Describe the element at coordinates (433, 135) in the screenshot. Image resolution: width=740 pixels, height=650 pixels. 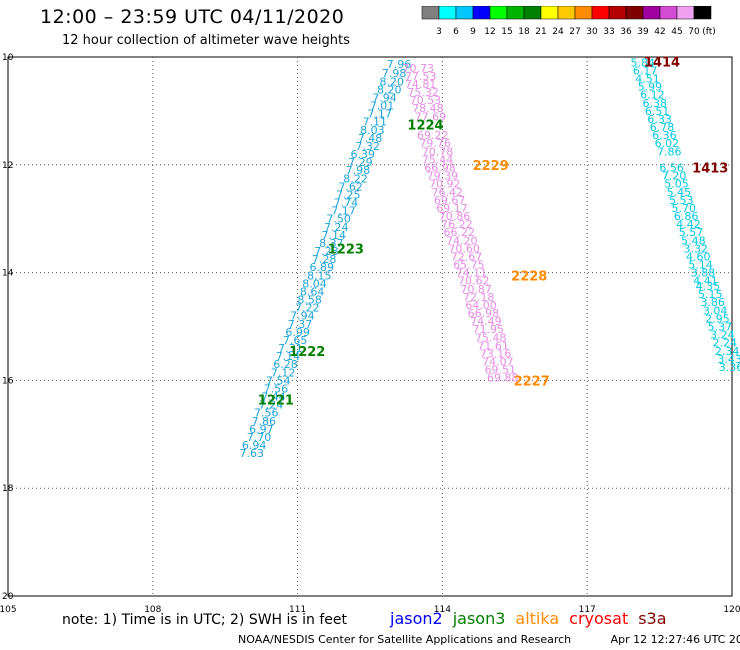
I see `wave-height-point: 69.22` at that location.